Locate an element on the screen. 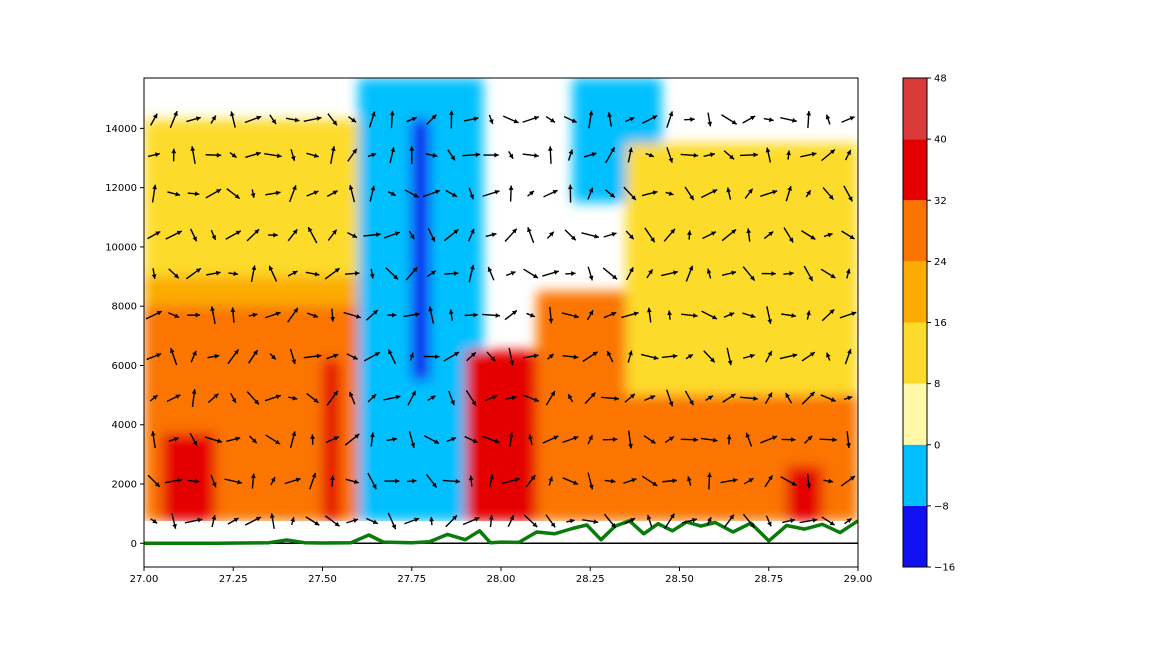 The height and width of the screenshot is (648, 1152). x-tick-label: 28.00 is located at coordinates (501, 579).